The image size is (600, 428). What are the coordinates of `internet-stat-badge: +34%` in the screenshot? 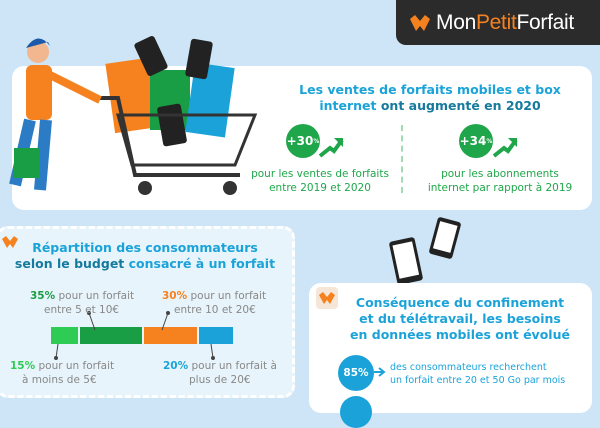 It's located at (476, 141).